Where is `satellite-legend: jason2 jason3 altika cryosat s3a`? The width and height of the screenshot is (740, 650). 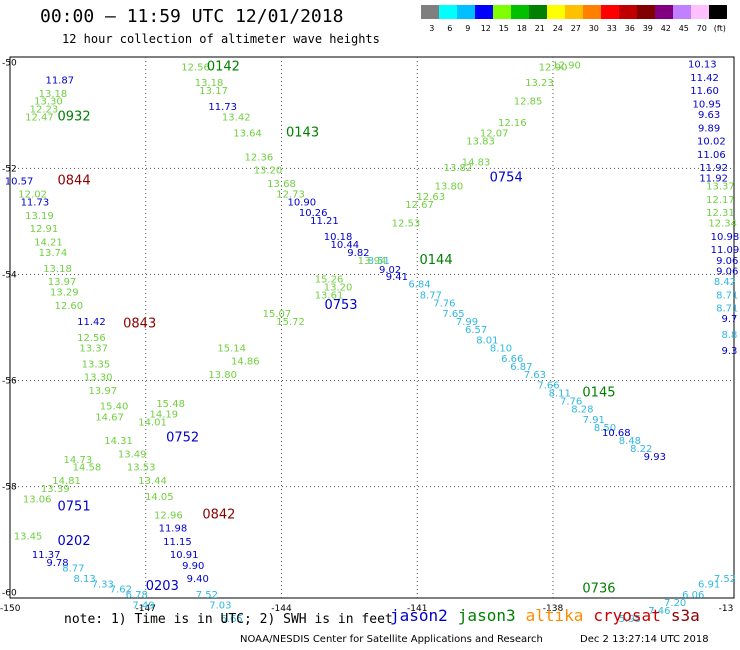
satellite-legend: jason2 jason3 altika cryosat s3a is located at coordinates (550, 615).